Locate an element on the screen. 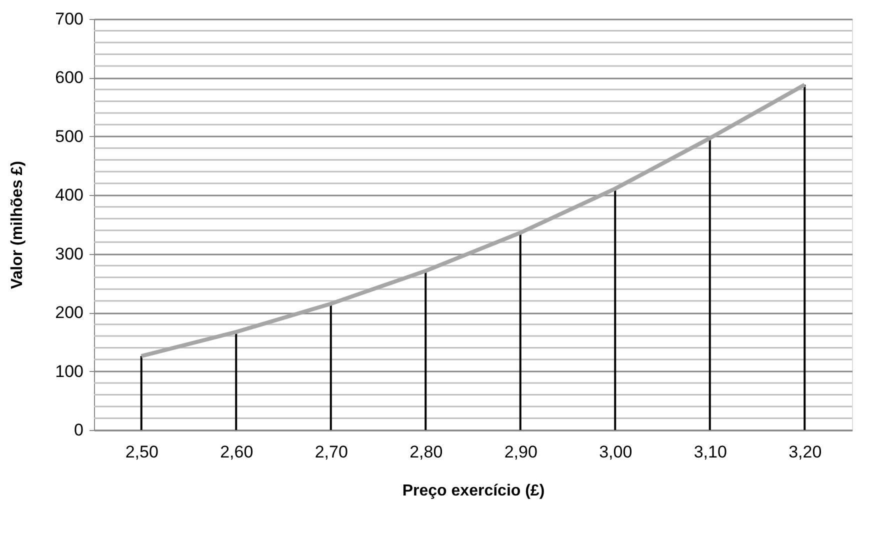 The width and height of the screenshot is (890, 539). y-tick-label: 600 is located at coordinates (69, 78).